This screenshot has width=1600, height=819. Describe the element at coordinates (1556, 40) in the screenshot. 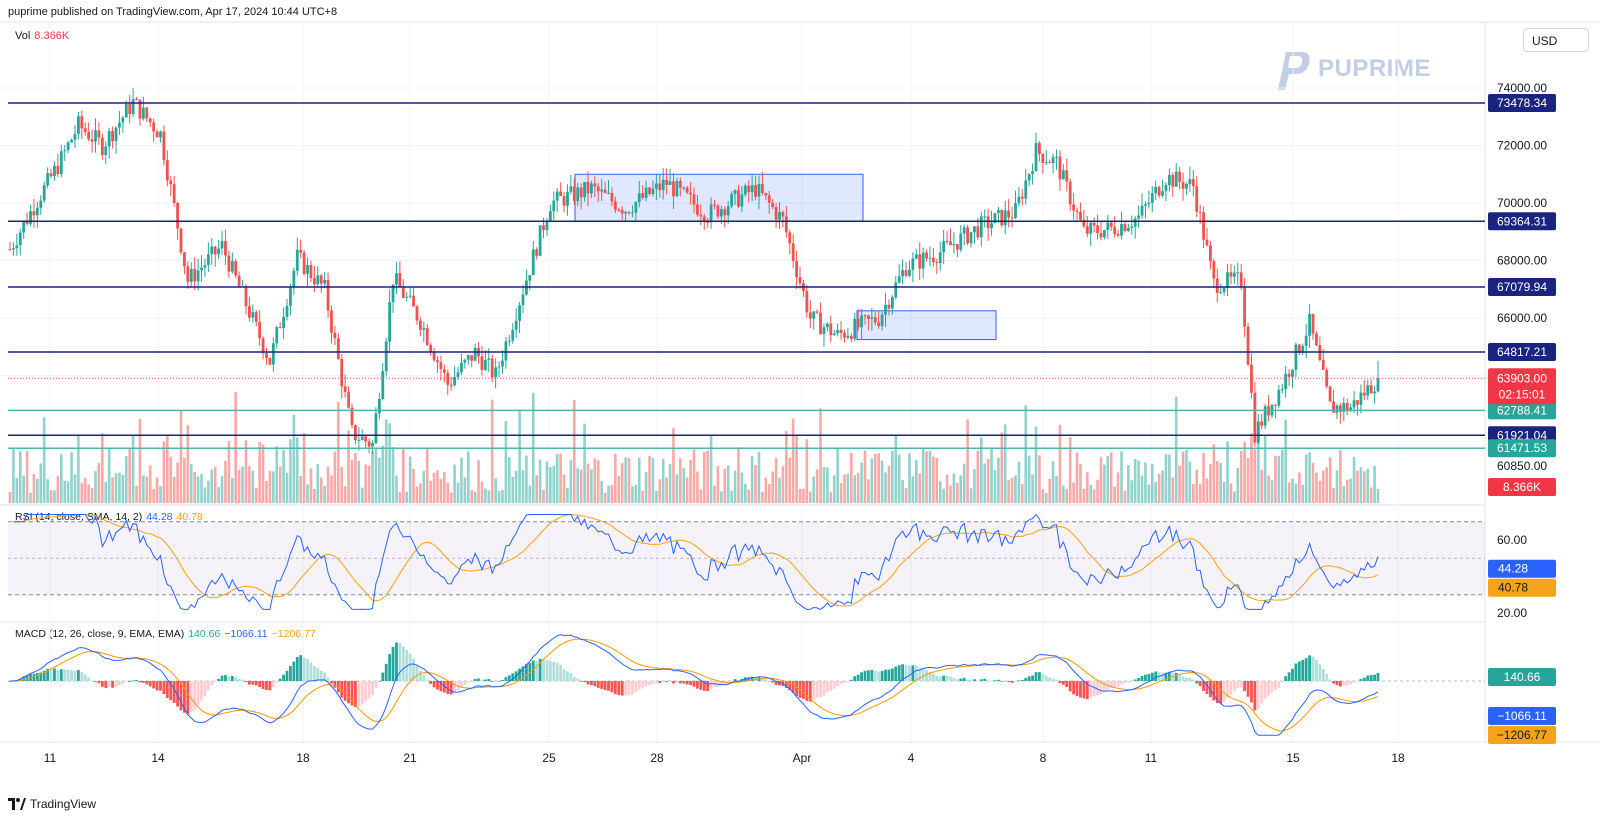

I see `currency-selector: USD` at that location.